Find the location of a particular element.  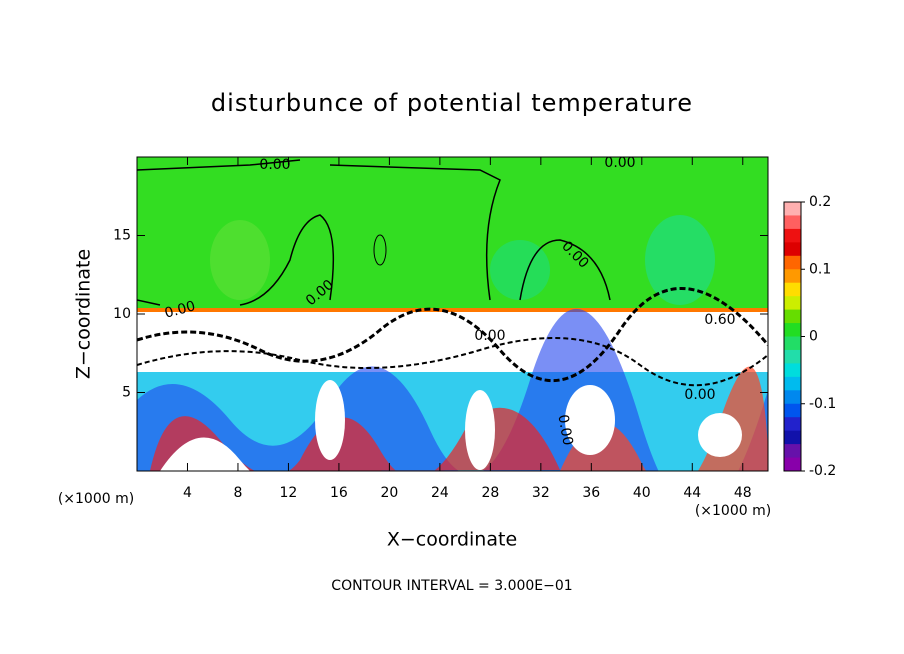

x-tick-label: 20 is located at coordinates (389, 493).